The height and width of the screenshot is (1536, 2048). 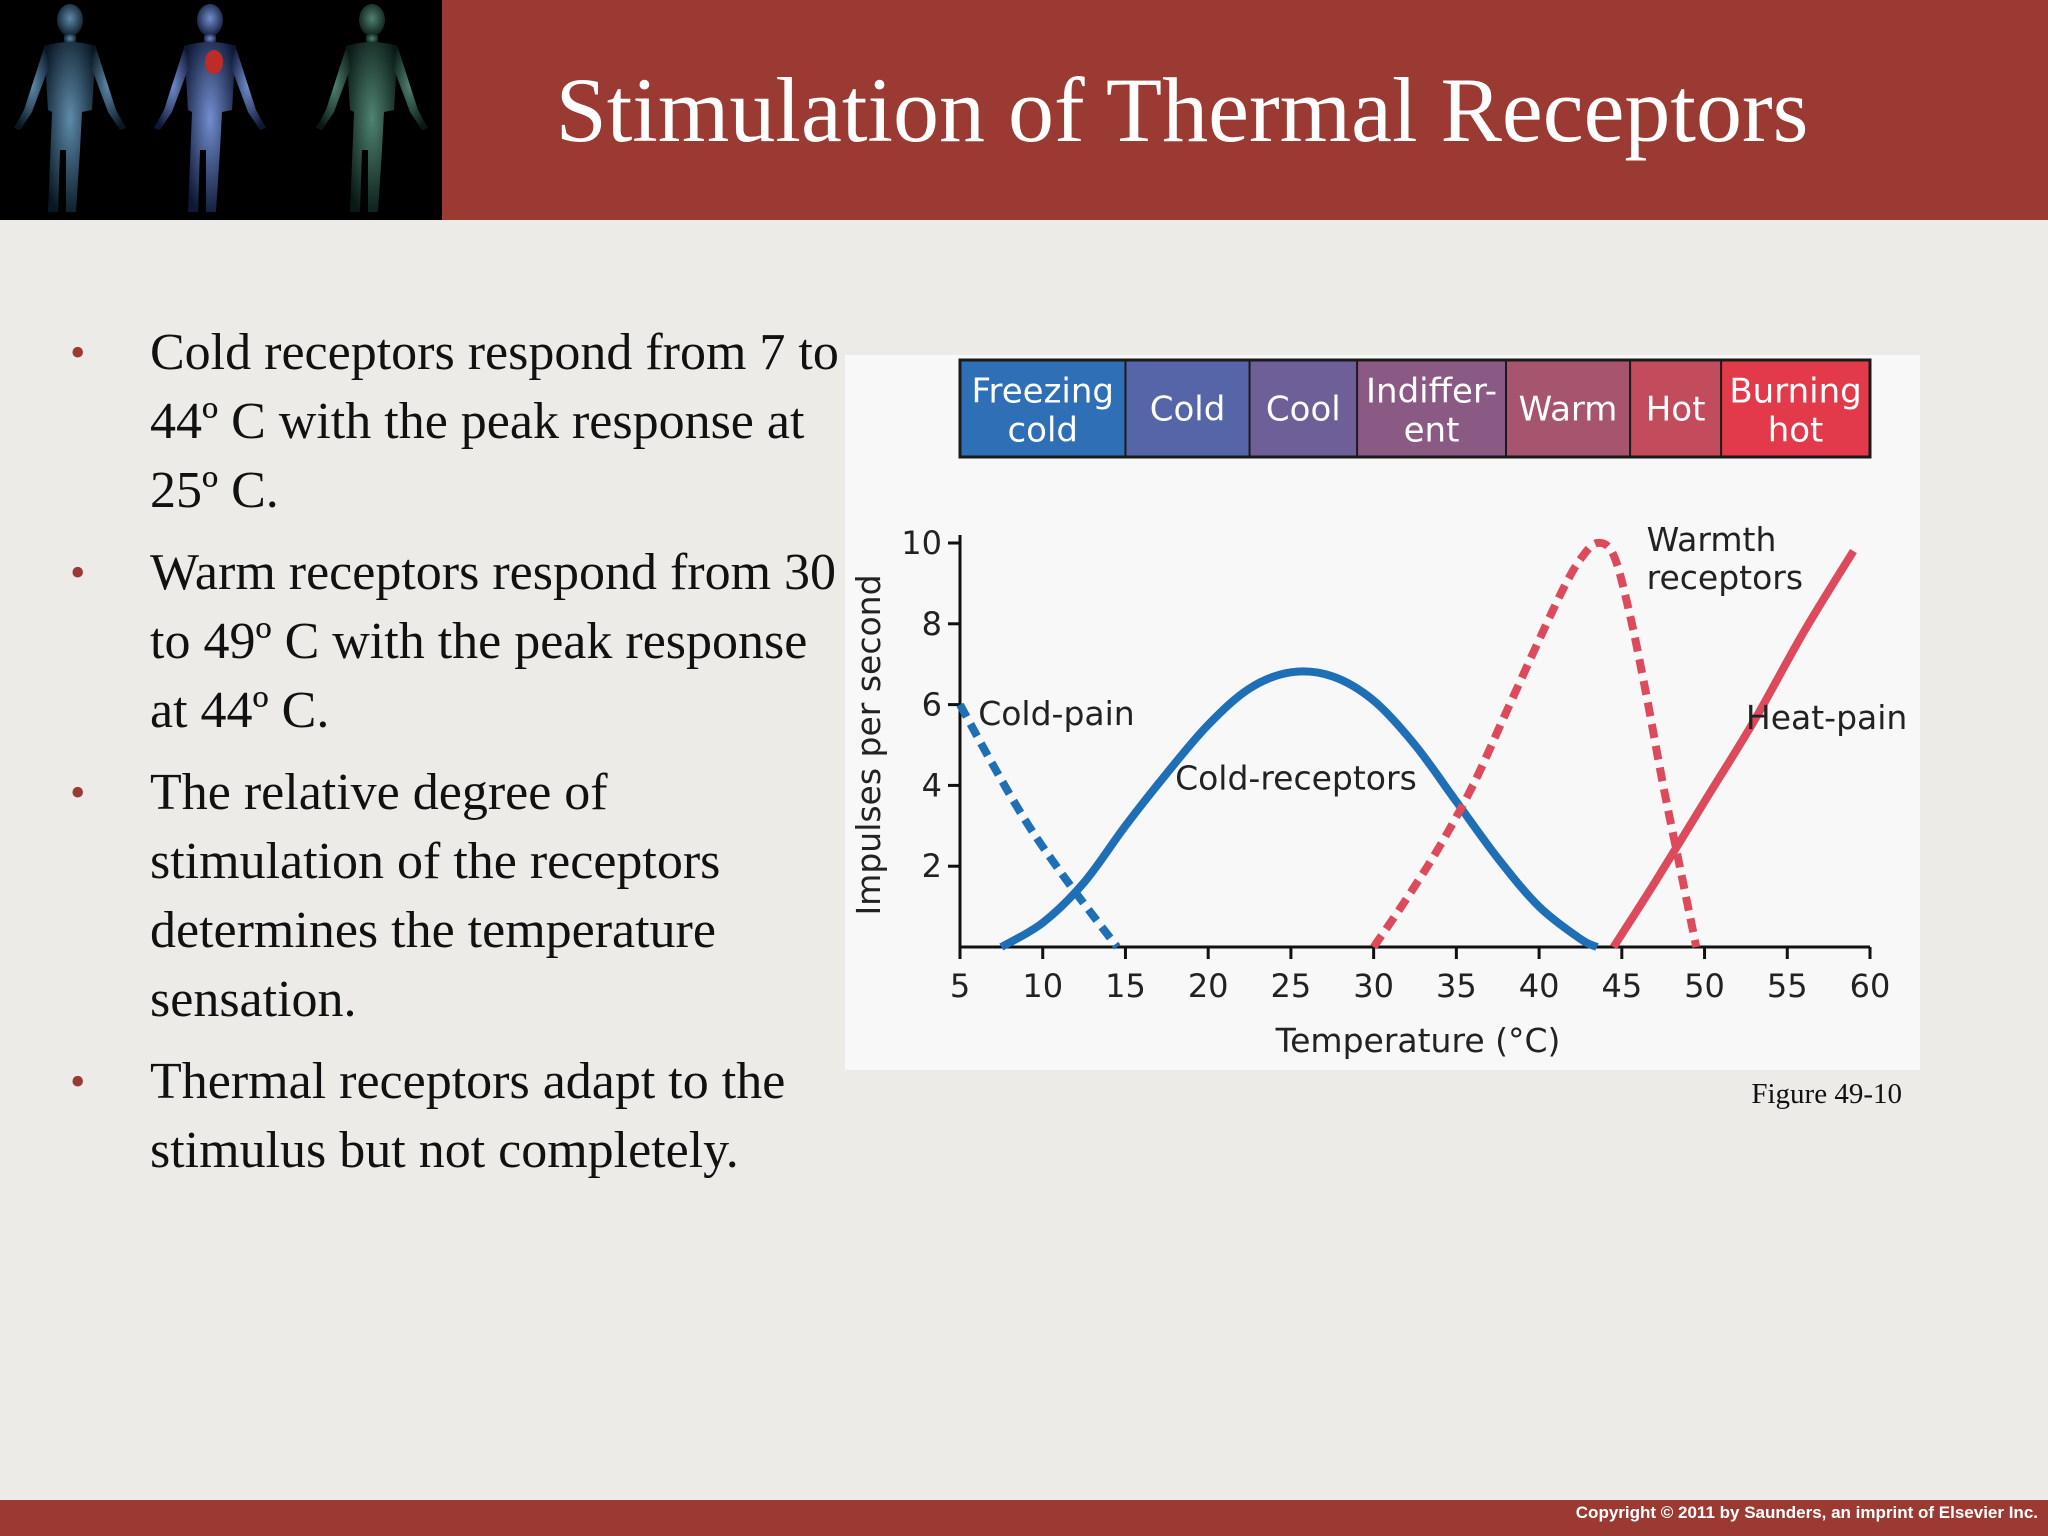 I want to click on band-label: Cool, so click(x=1303, y=410).